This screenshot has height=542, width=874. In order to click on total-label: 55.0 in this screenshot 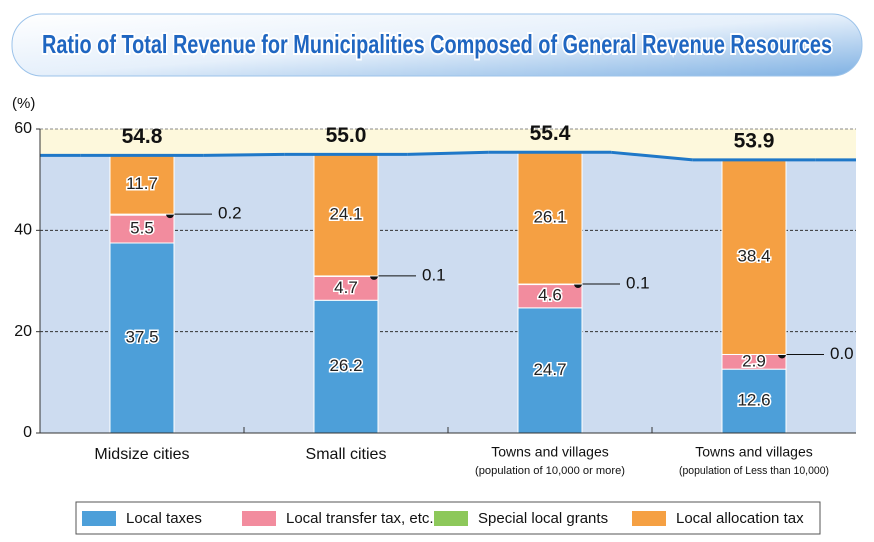, I will do `click(346, 135)`.